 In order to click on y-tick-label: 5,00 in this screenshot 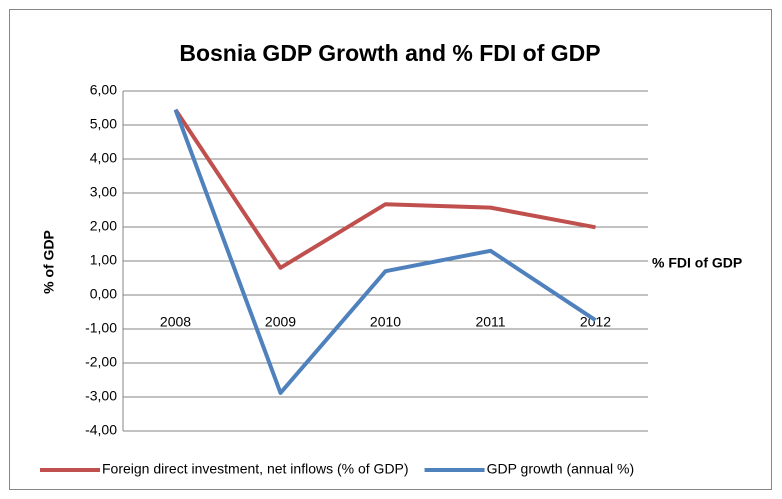, I will do `click(103, 124)`.